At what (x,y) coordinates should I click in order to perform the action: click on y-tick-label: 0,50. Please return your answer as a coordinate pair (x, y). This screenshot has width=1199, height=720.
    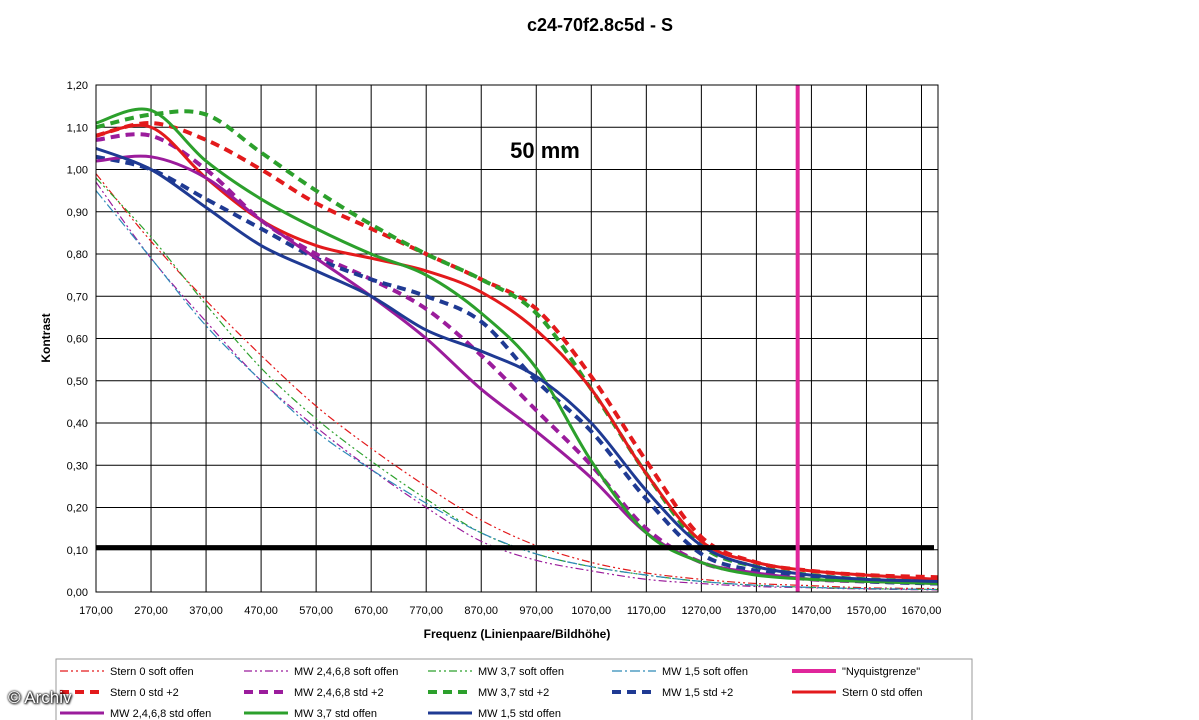
    Looking at the image, I should click on (77, 382).